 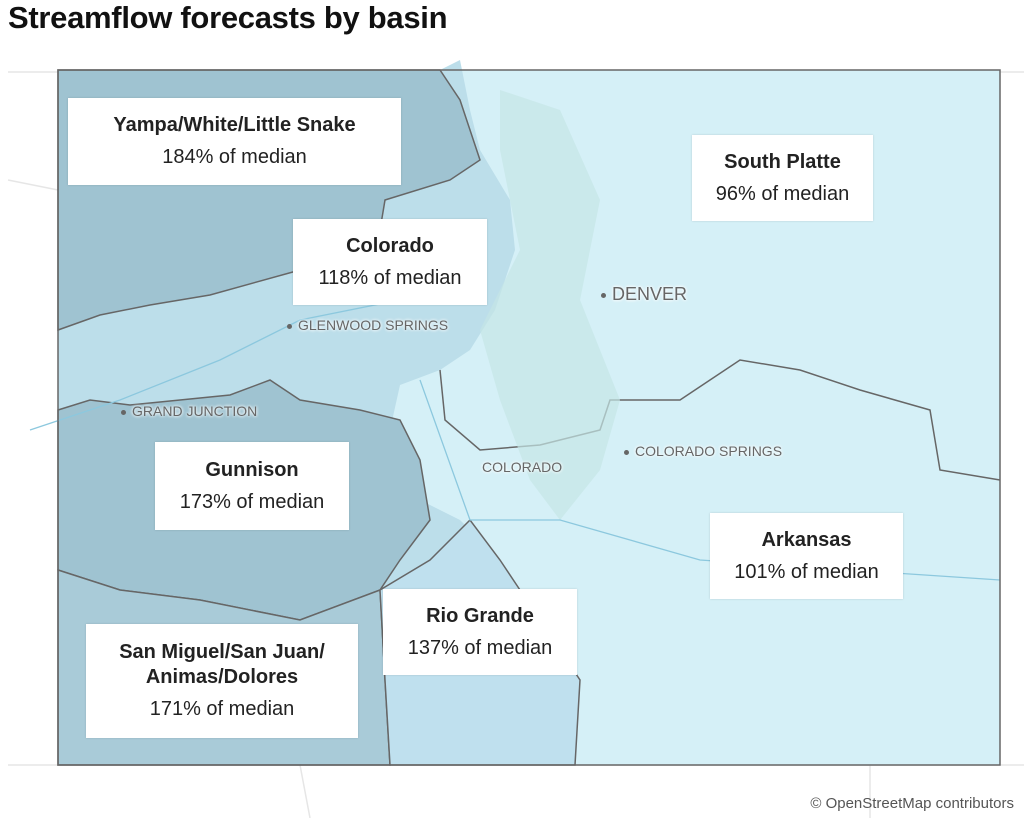 I want to click on basin-value: 173% of median, so click(x=252, y=501).